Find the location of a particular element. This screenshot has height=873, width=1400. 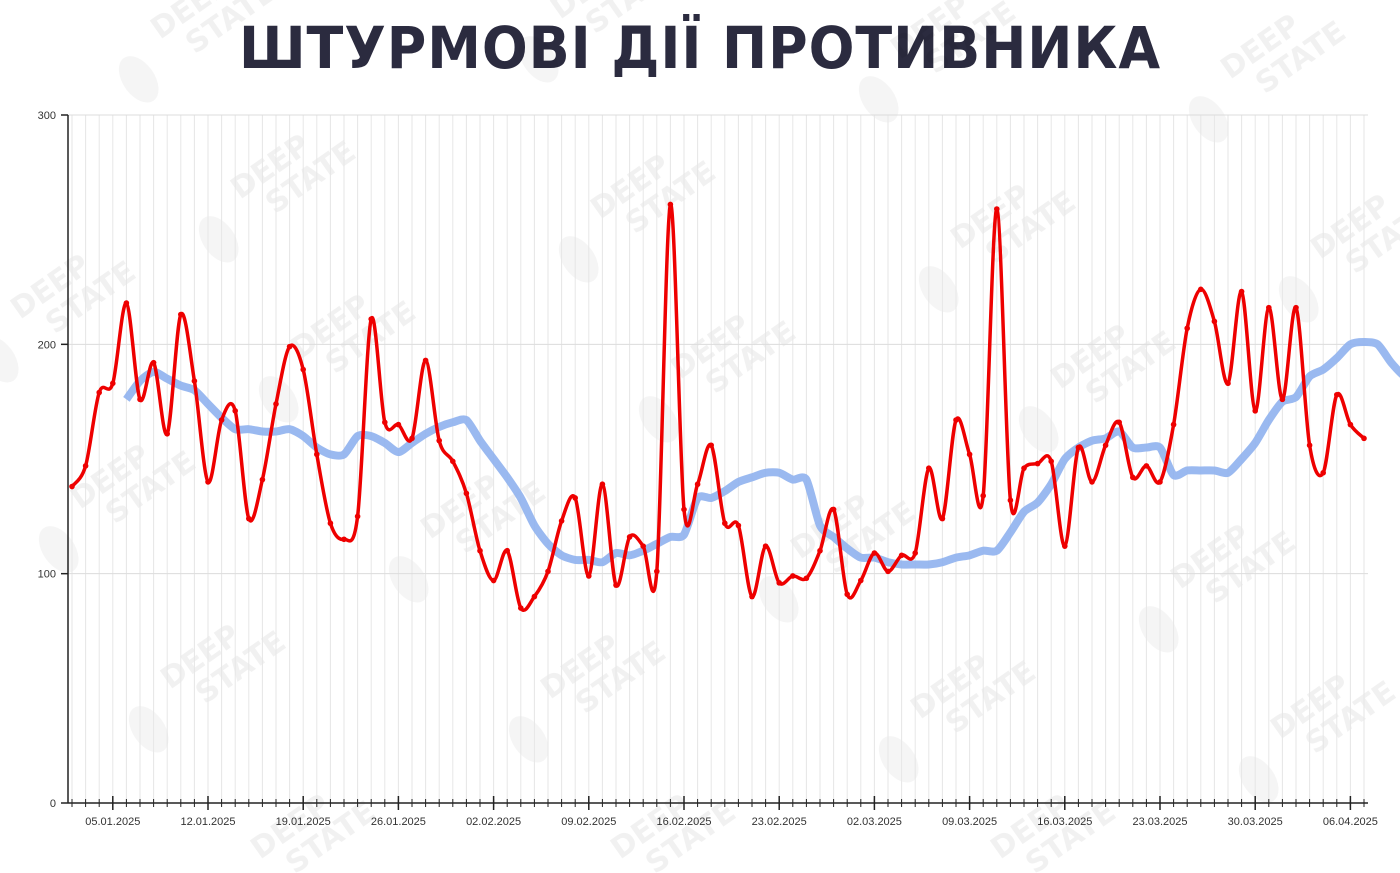

x-tick-label: 30.03.2025 is located at coordinates (1255, 822).